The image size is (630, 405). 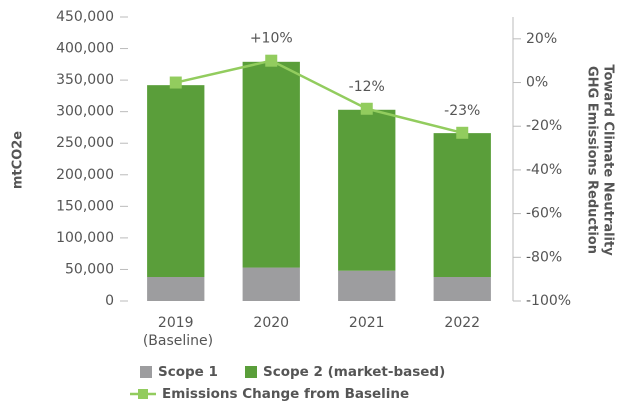 I want to click on x-tick-label: 2022, so click(x=462, y=323).